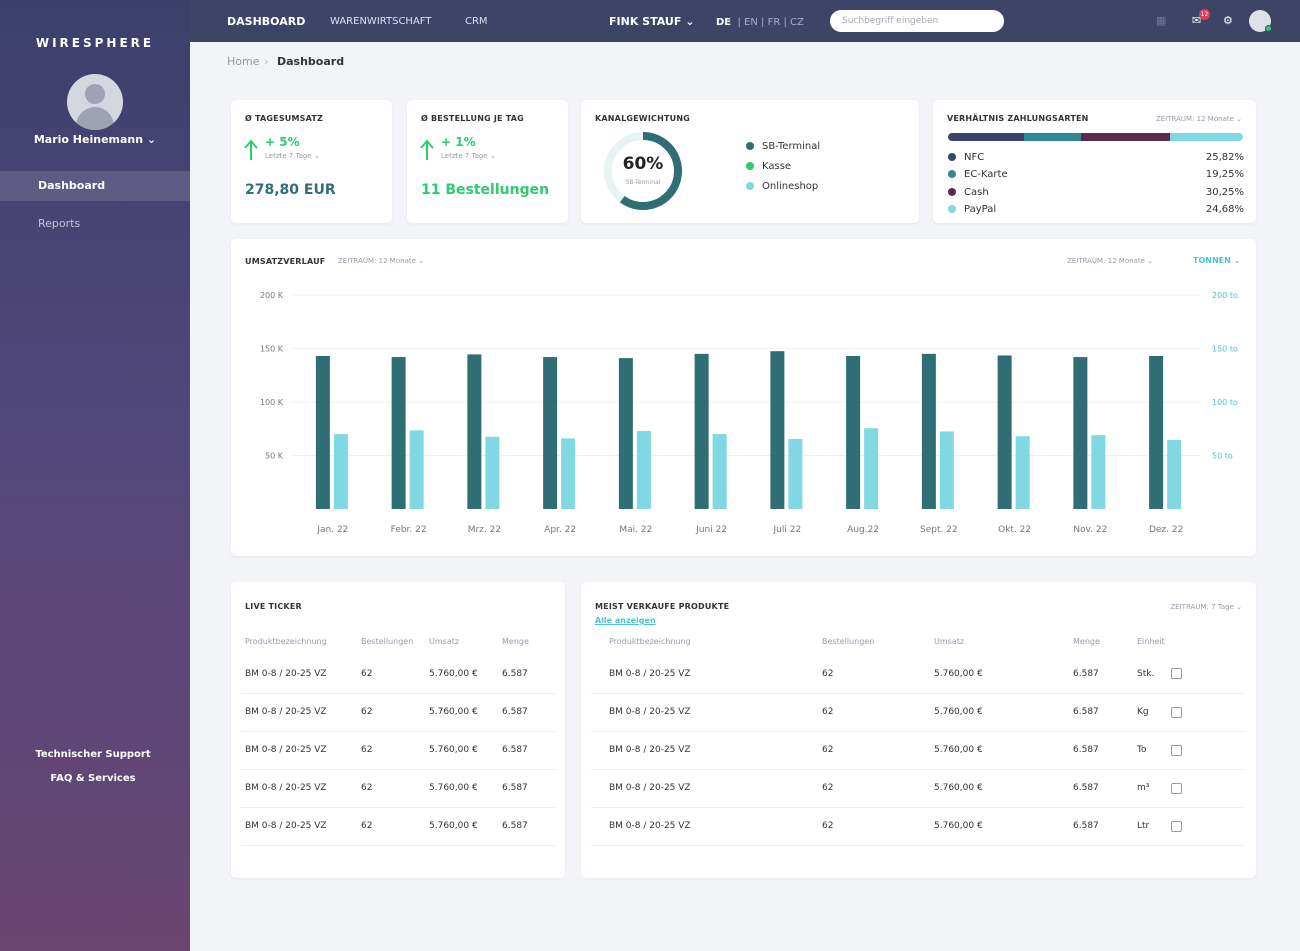 The image size is (1300, 951). Describe the element at coordinates (1018, 118) in the screenshot. I see `card-title: VERHÄLTNIS ZAHLUNGSARTEN` at that location.